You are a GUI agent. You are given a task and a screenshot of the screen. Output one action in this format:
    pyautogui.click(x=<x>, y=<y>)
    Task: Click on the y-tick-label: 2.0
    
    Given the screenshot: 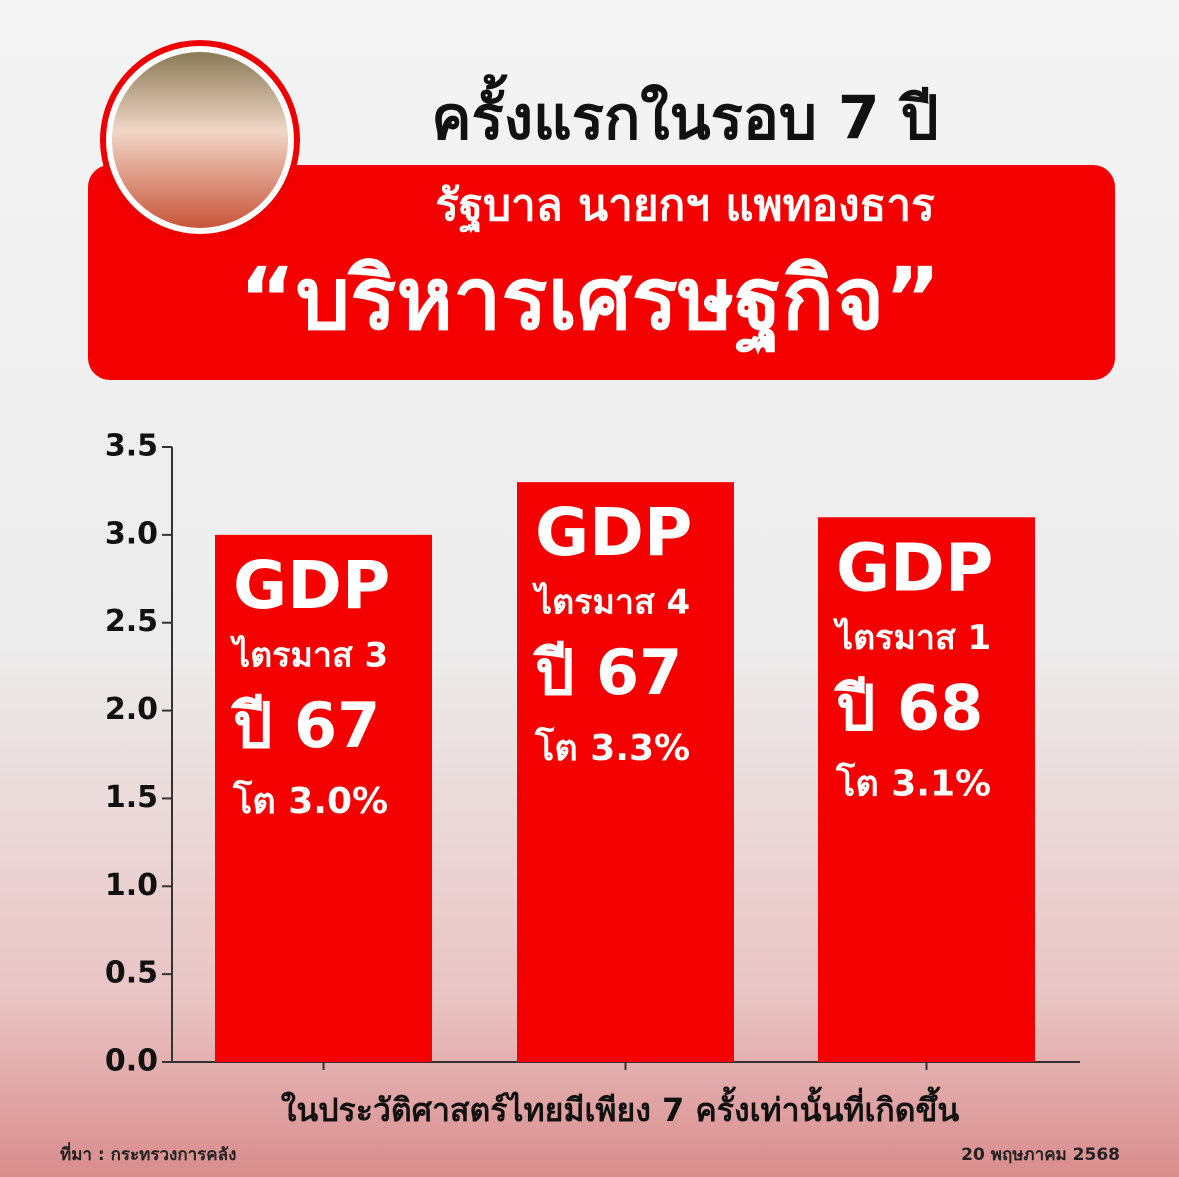 What is the action you would take?
    pyautogui.click(x=131, y=709)
    